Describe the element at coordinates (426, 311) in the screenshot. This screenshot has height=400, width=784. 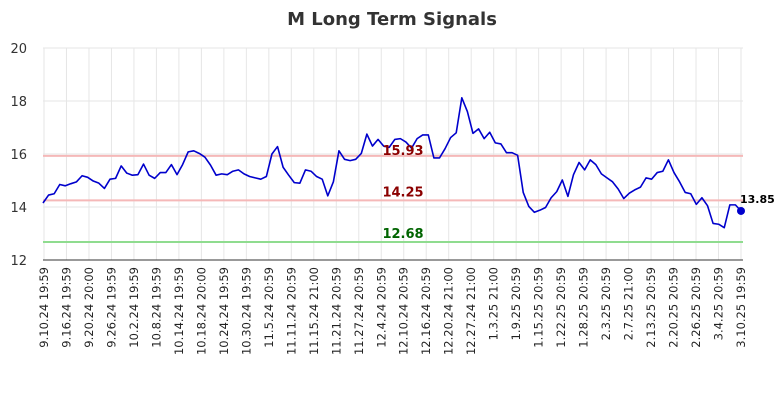
I see `x-tick-label: 12.16.24 20:59` at that location.